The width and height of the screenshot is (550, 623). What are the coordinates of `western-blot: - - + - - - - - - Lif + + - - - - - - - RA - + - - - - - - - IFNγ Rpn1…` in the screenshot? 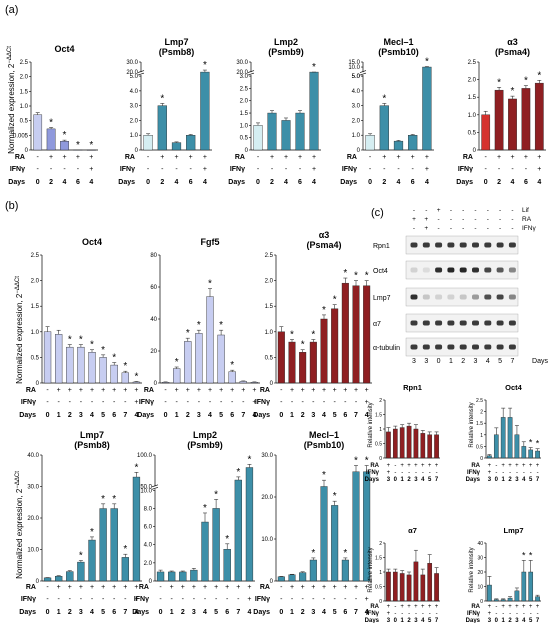 It's located at (460, 286).